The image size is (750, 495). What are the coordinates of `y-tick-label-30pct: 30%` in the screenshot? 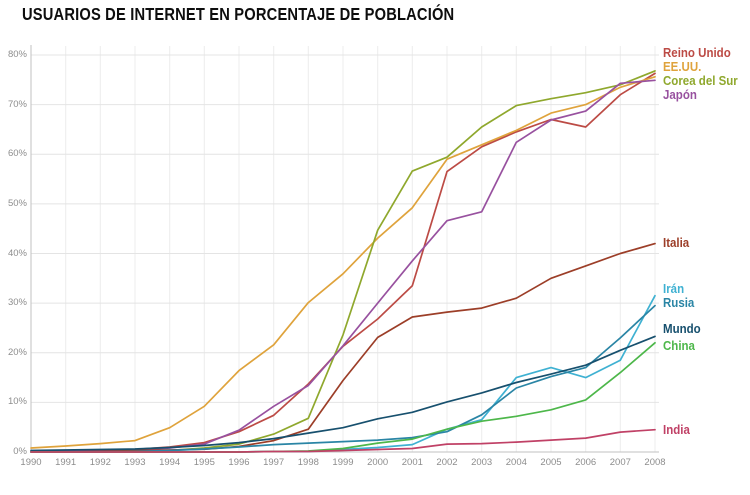 It's located at (17, 303).